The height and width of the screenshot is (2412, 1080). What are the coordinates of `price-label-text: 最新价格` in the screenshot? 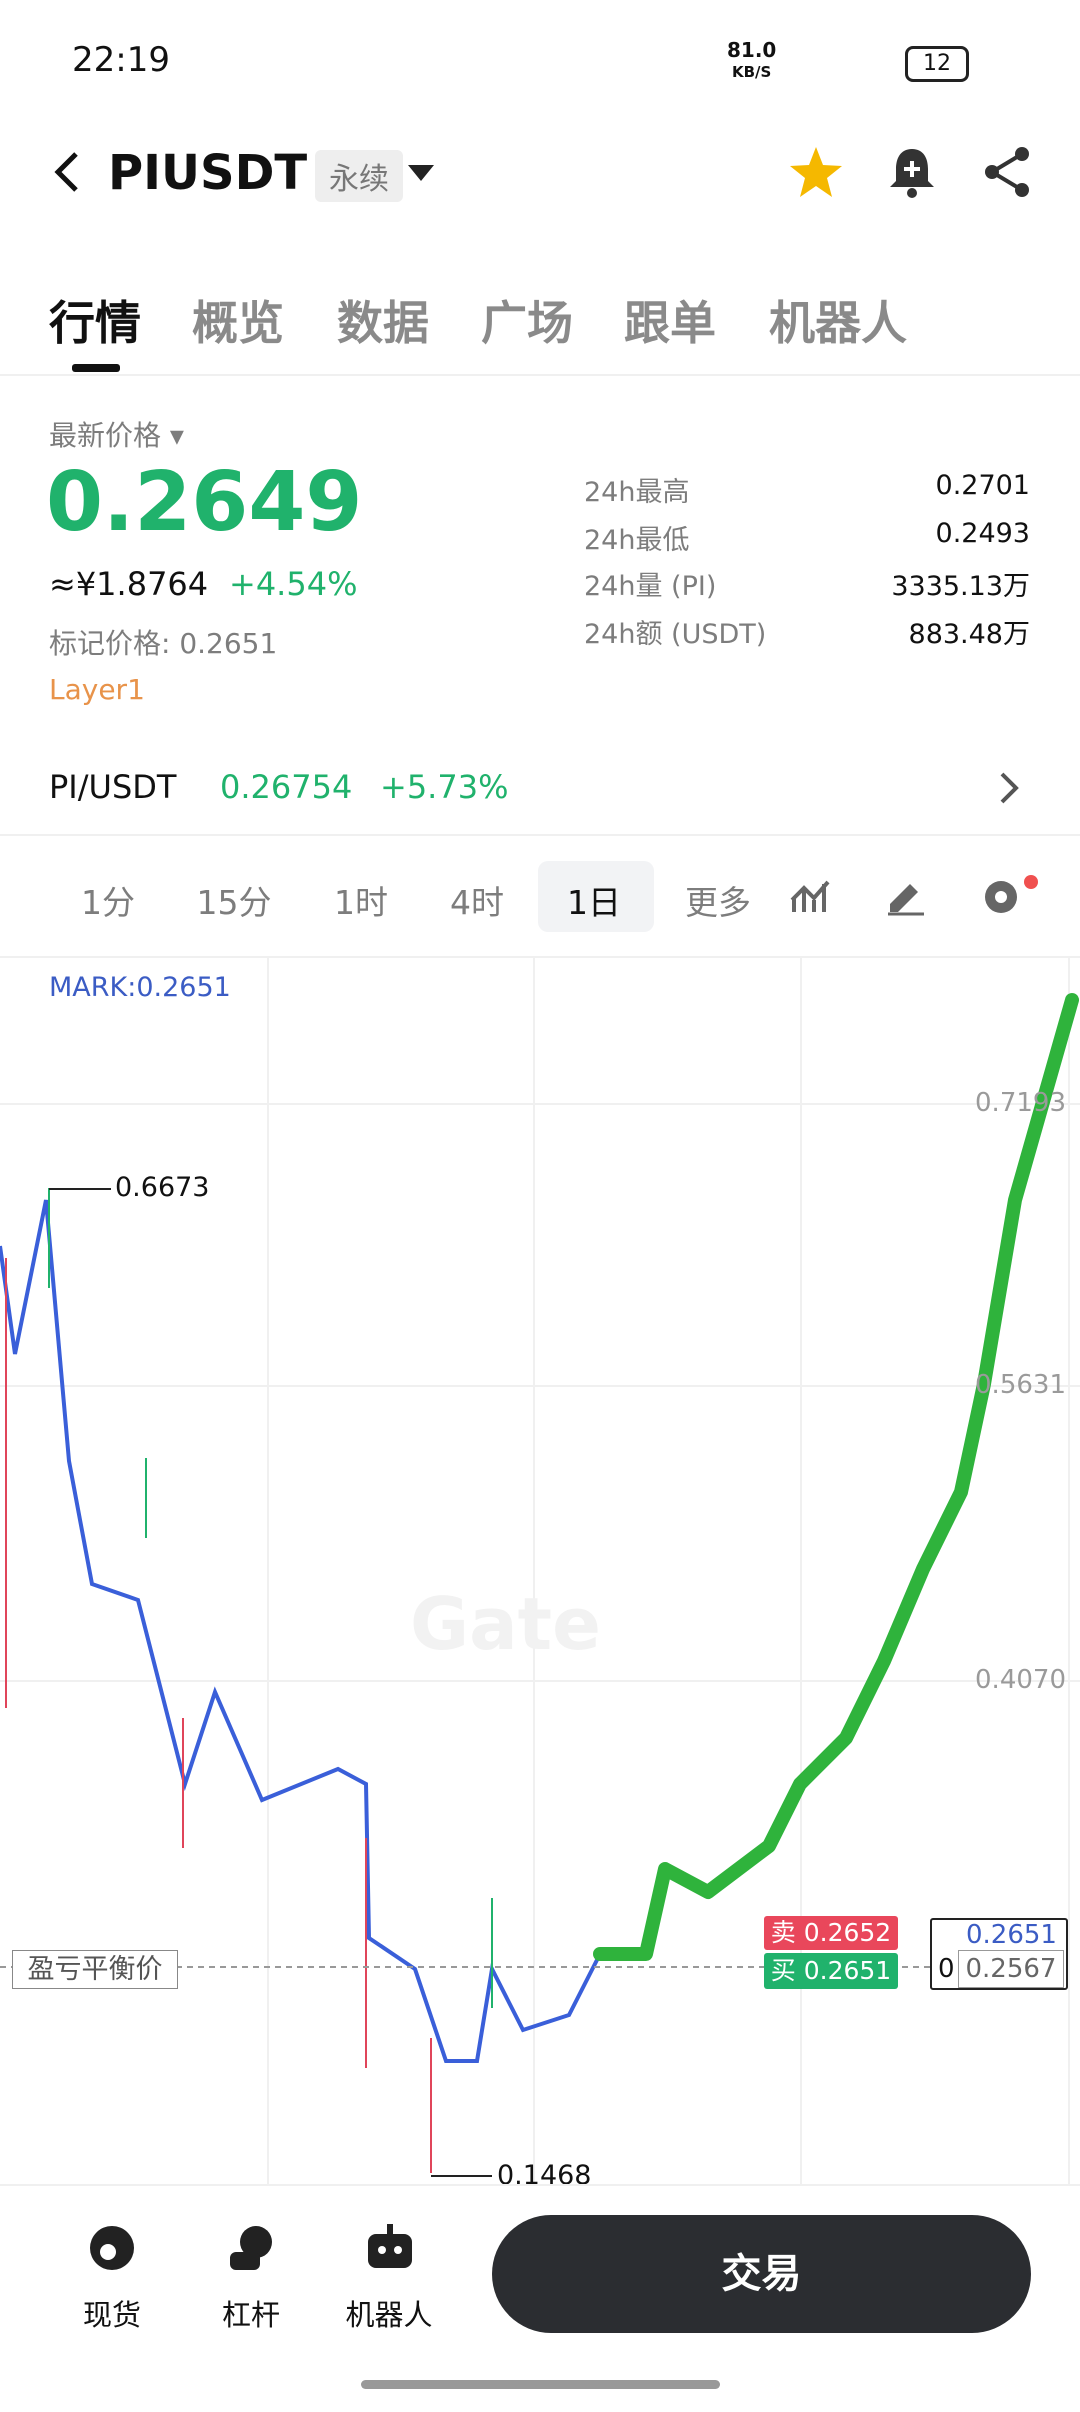 It's located at (105, 435).